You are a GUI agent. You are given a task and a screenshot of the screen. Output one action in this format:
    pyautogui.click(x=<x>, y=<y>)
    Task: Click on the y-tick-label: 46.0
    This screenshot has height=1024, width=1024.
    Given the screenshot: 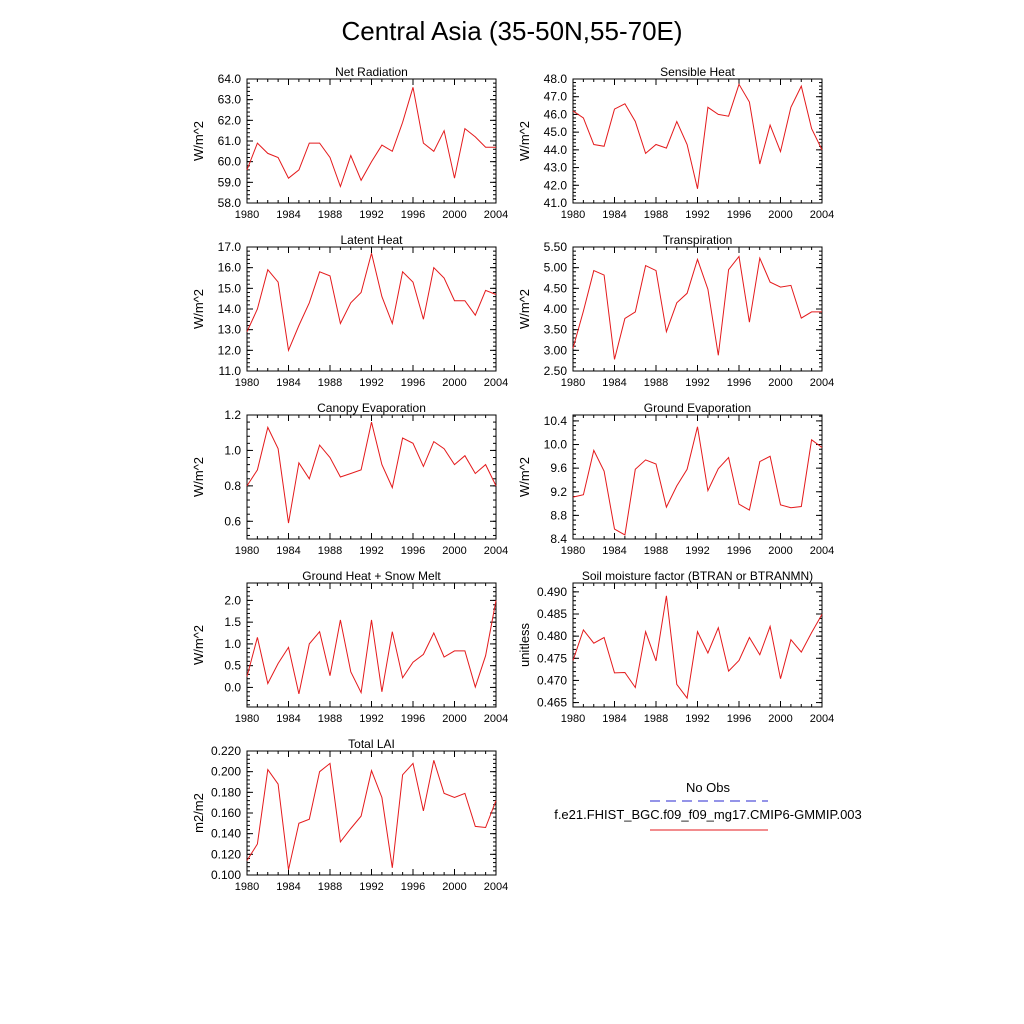 What is the action you would take?
    pyautogui.click(x=556, y=114)
    